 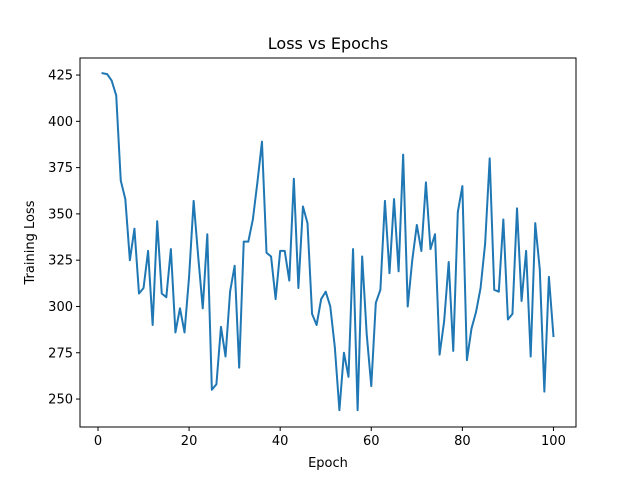 I want to click on y-tick-label: 250, so click(x=60, y=400).